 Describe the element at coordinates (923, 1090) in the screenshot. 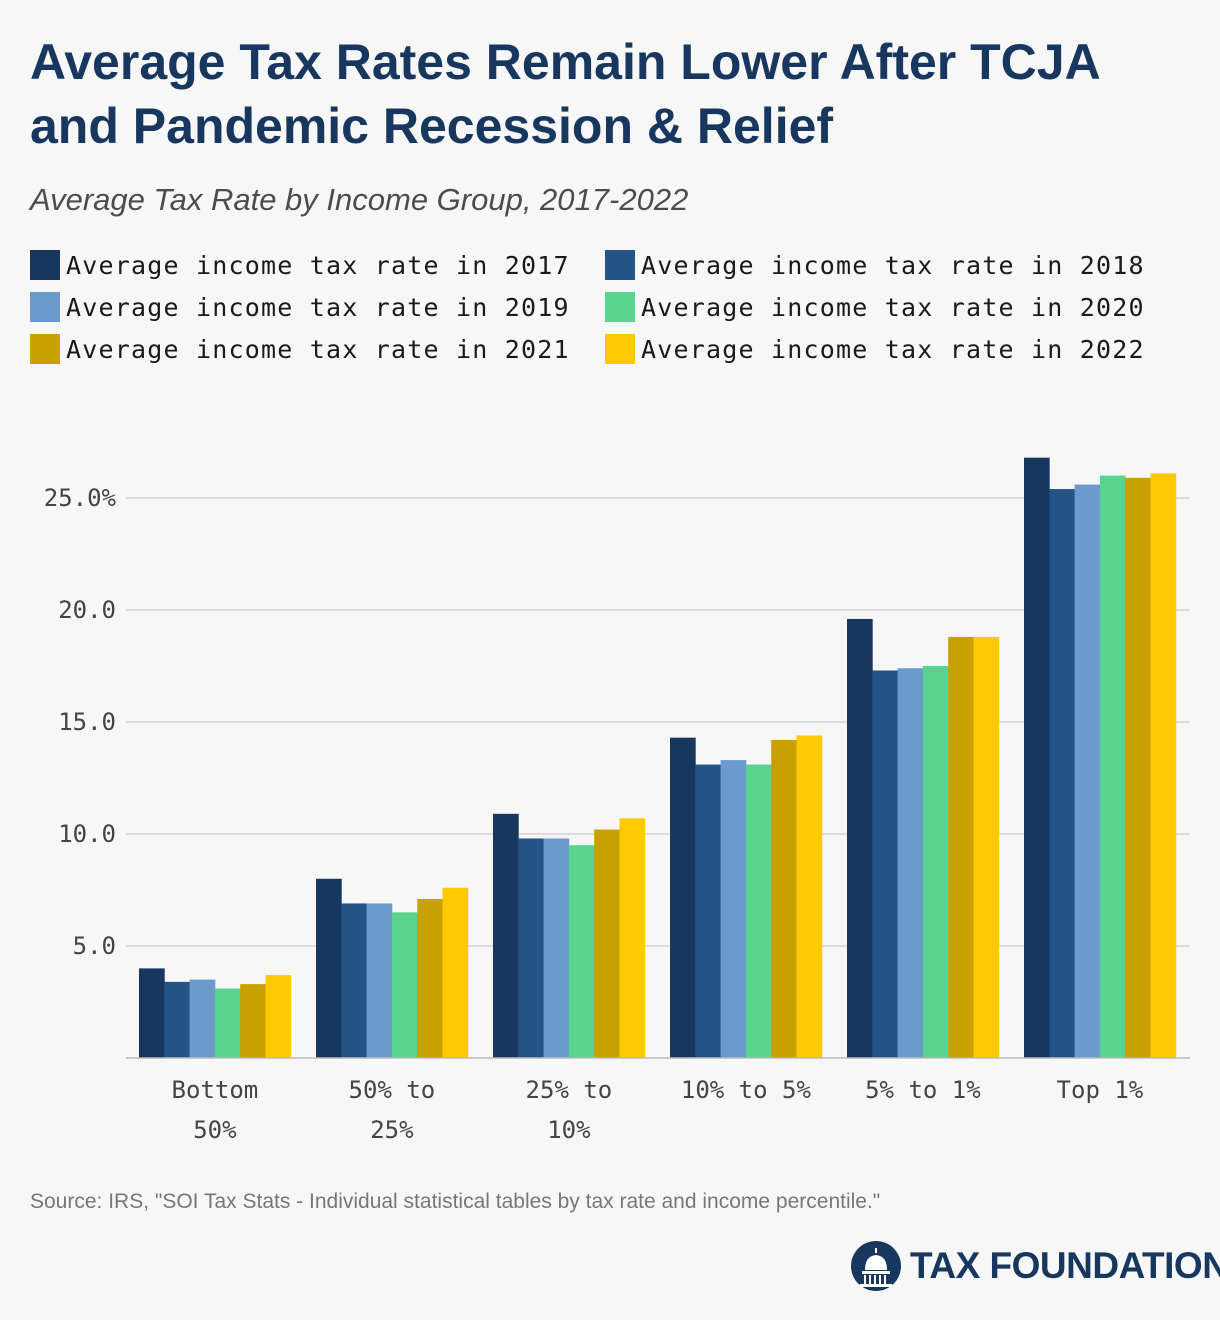

I see `x-tick-label: 5% to 1%` at that location.